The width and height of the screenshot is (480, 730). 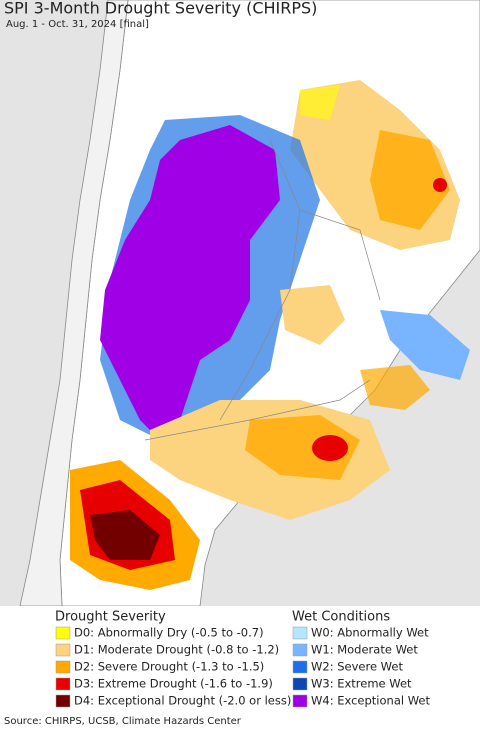 What do you see at coordinates (357, 667) in the screenshot?
I see `legend-label: W2: Severe Wet` at bounding box center [357, 667].